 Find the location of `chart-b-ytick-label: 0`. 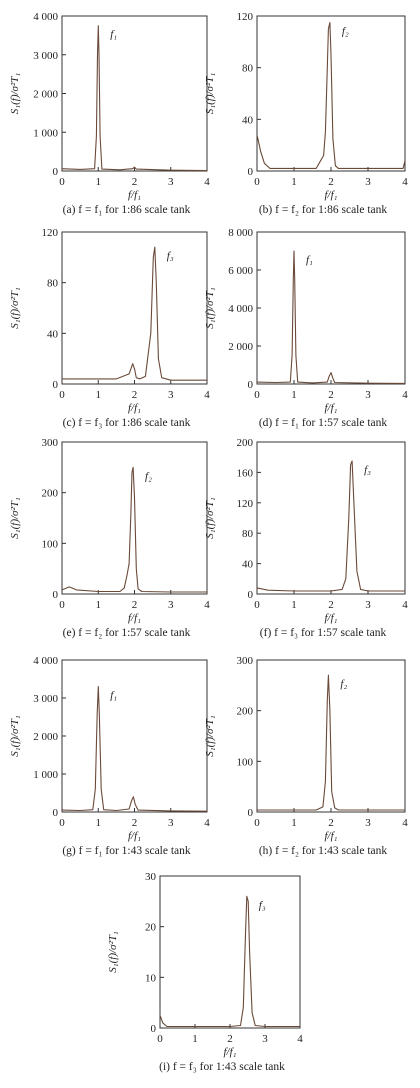

chart-b-ytick-label: 0 is located at coordinates (251, 172).